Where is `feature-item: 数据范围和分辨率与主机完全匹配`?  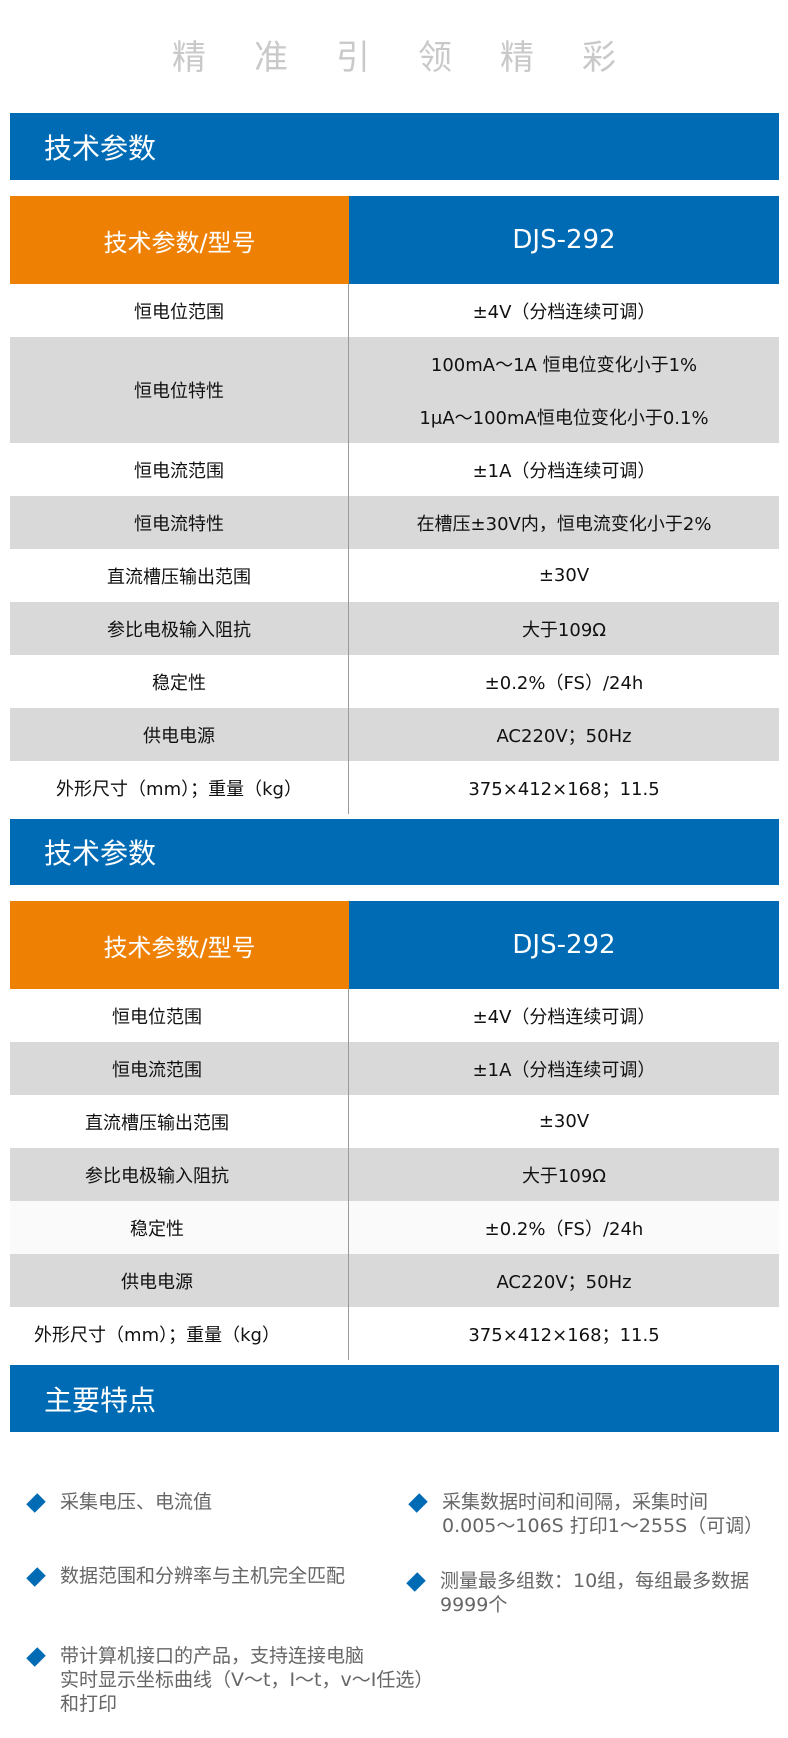 feature-item: 数据范围和分辨率与主机完全匹配 is located at coordinates (186, 1576).